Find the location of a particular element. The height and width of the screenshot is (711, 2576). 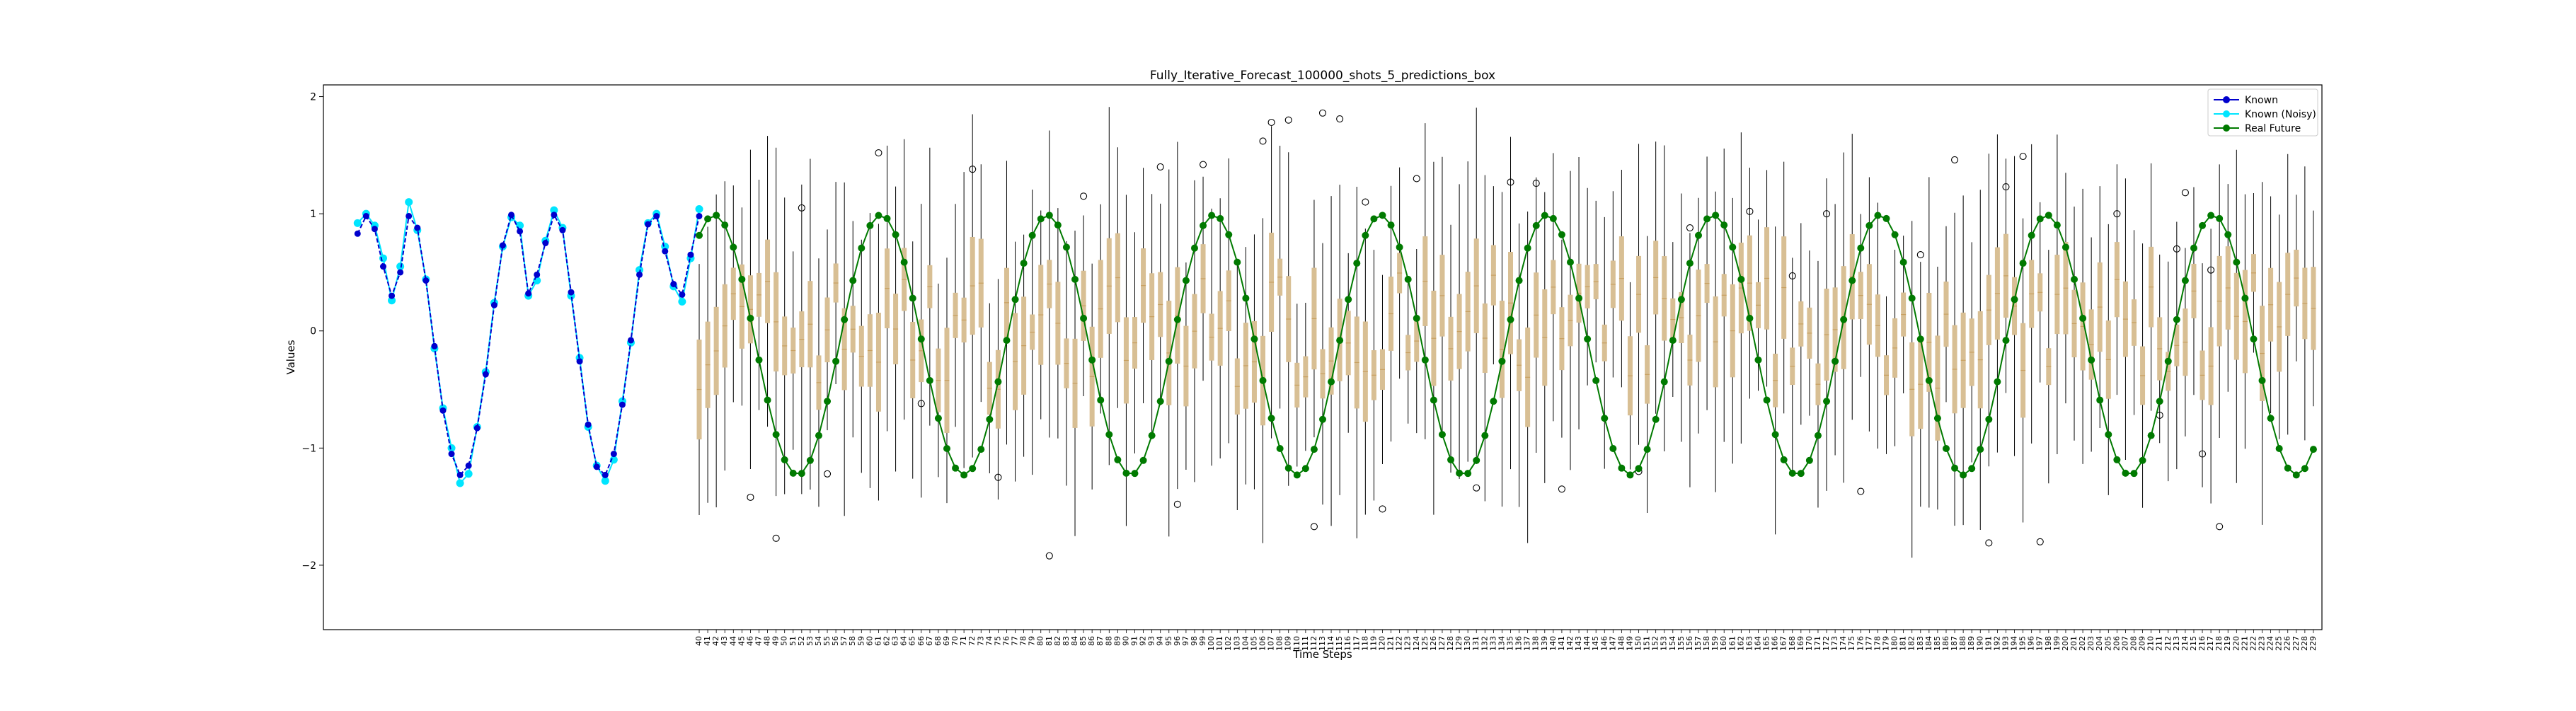

x-tick-label: 139 is located at coordinates (1544, 643).